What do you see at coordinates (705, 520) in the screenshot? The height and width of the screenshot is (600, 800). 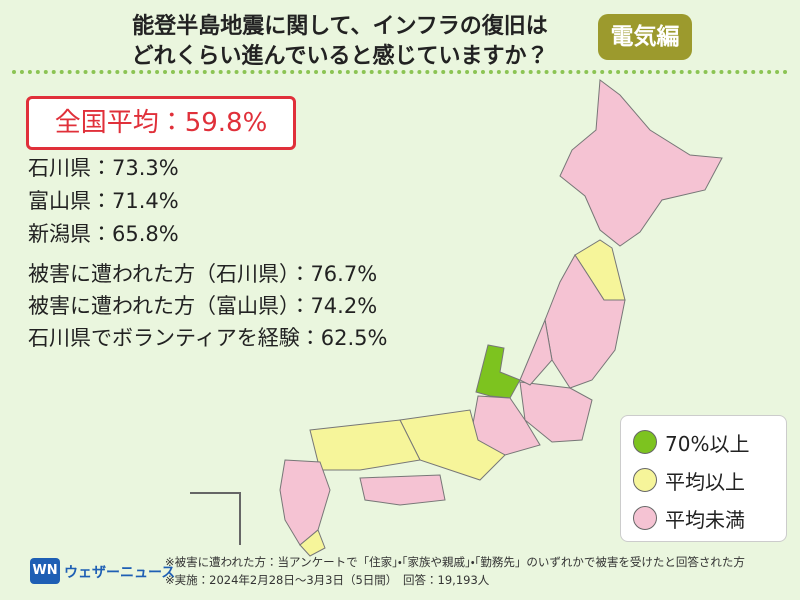 I see `legend-label: 平均未満` at bounding box center [705, 520].